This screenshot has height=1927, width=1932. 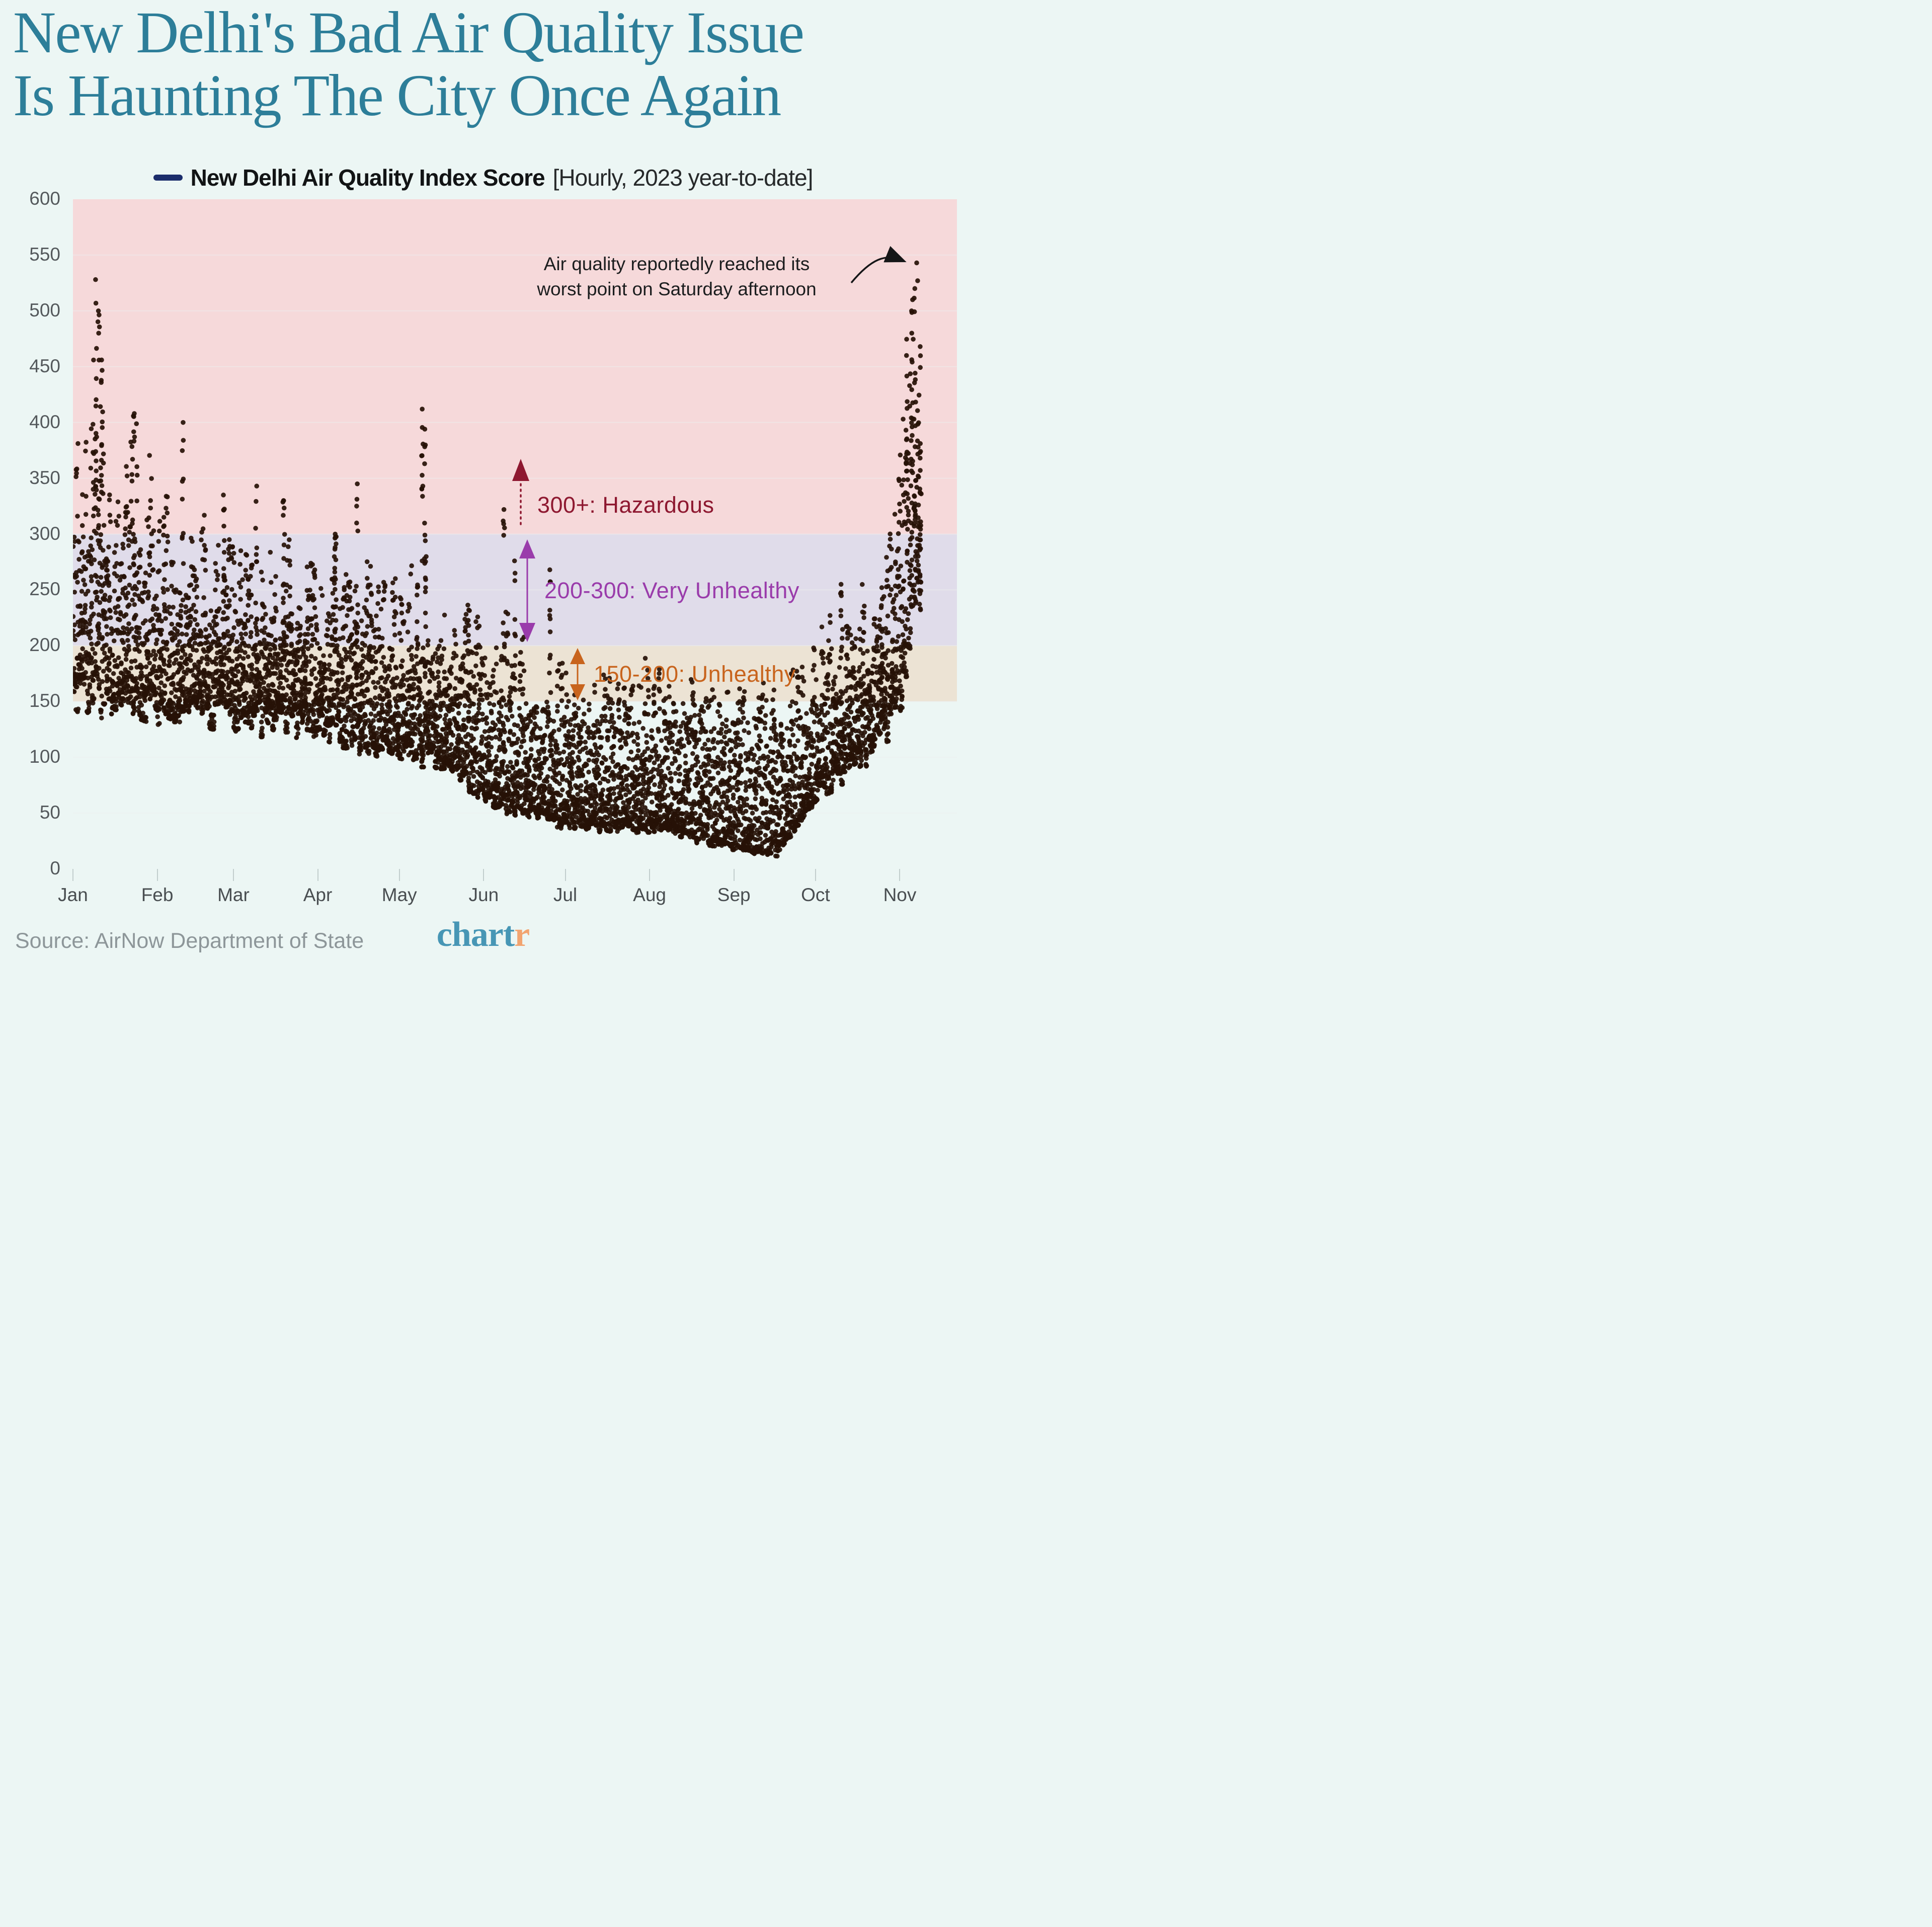 I want to click on chartr-logo-main: chart, so click(x=475, y=935).